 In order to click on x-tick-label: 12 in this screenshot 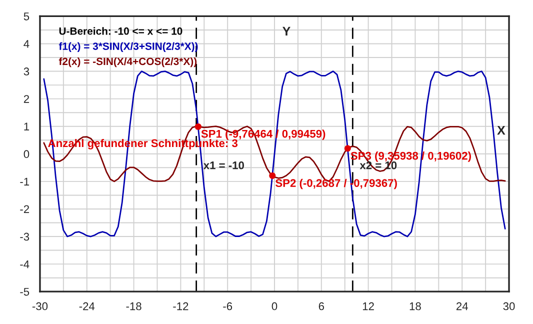, I will do `click(368, 306)`.